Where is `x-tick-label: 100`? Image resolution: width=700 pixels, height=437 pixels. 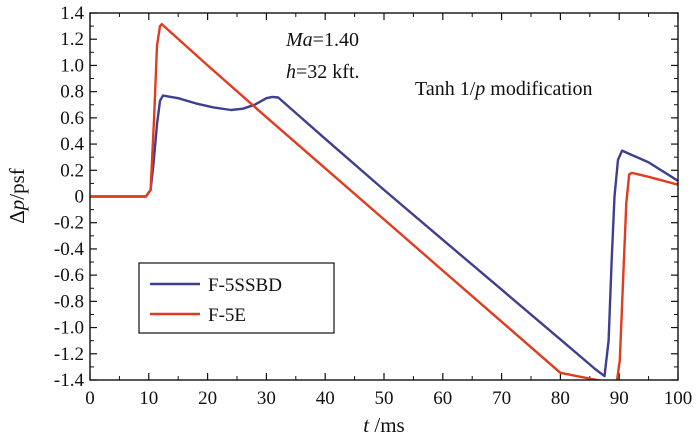
x-tick-label: 100 is located at coordinates (678, 398).